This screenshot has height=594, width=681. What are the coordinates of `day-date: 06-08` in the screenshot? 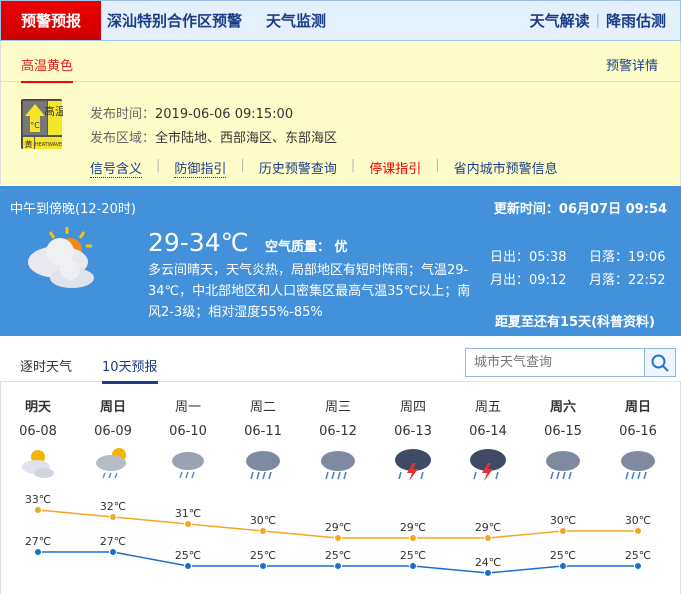 It's located at (38, 431).